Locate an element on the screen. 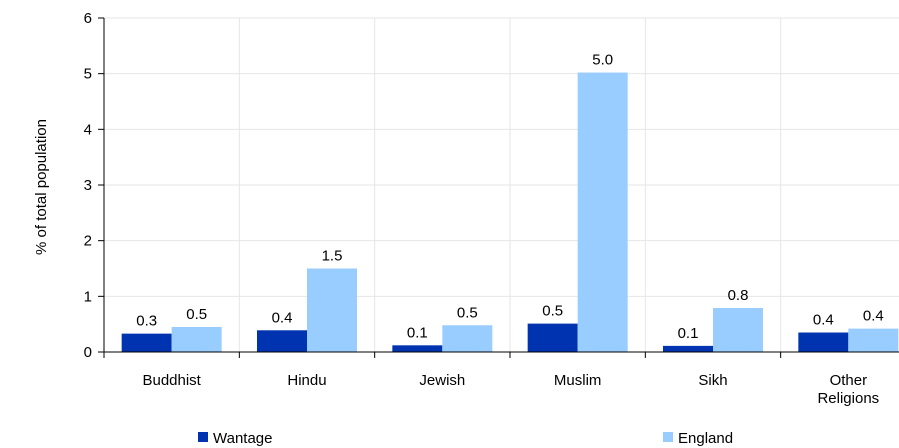 This screenshot has height=448, width=899. legend: Wantage England is located at coordinates (465, 438).